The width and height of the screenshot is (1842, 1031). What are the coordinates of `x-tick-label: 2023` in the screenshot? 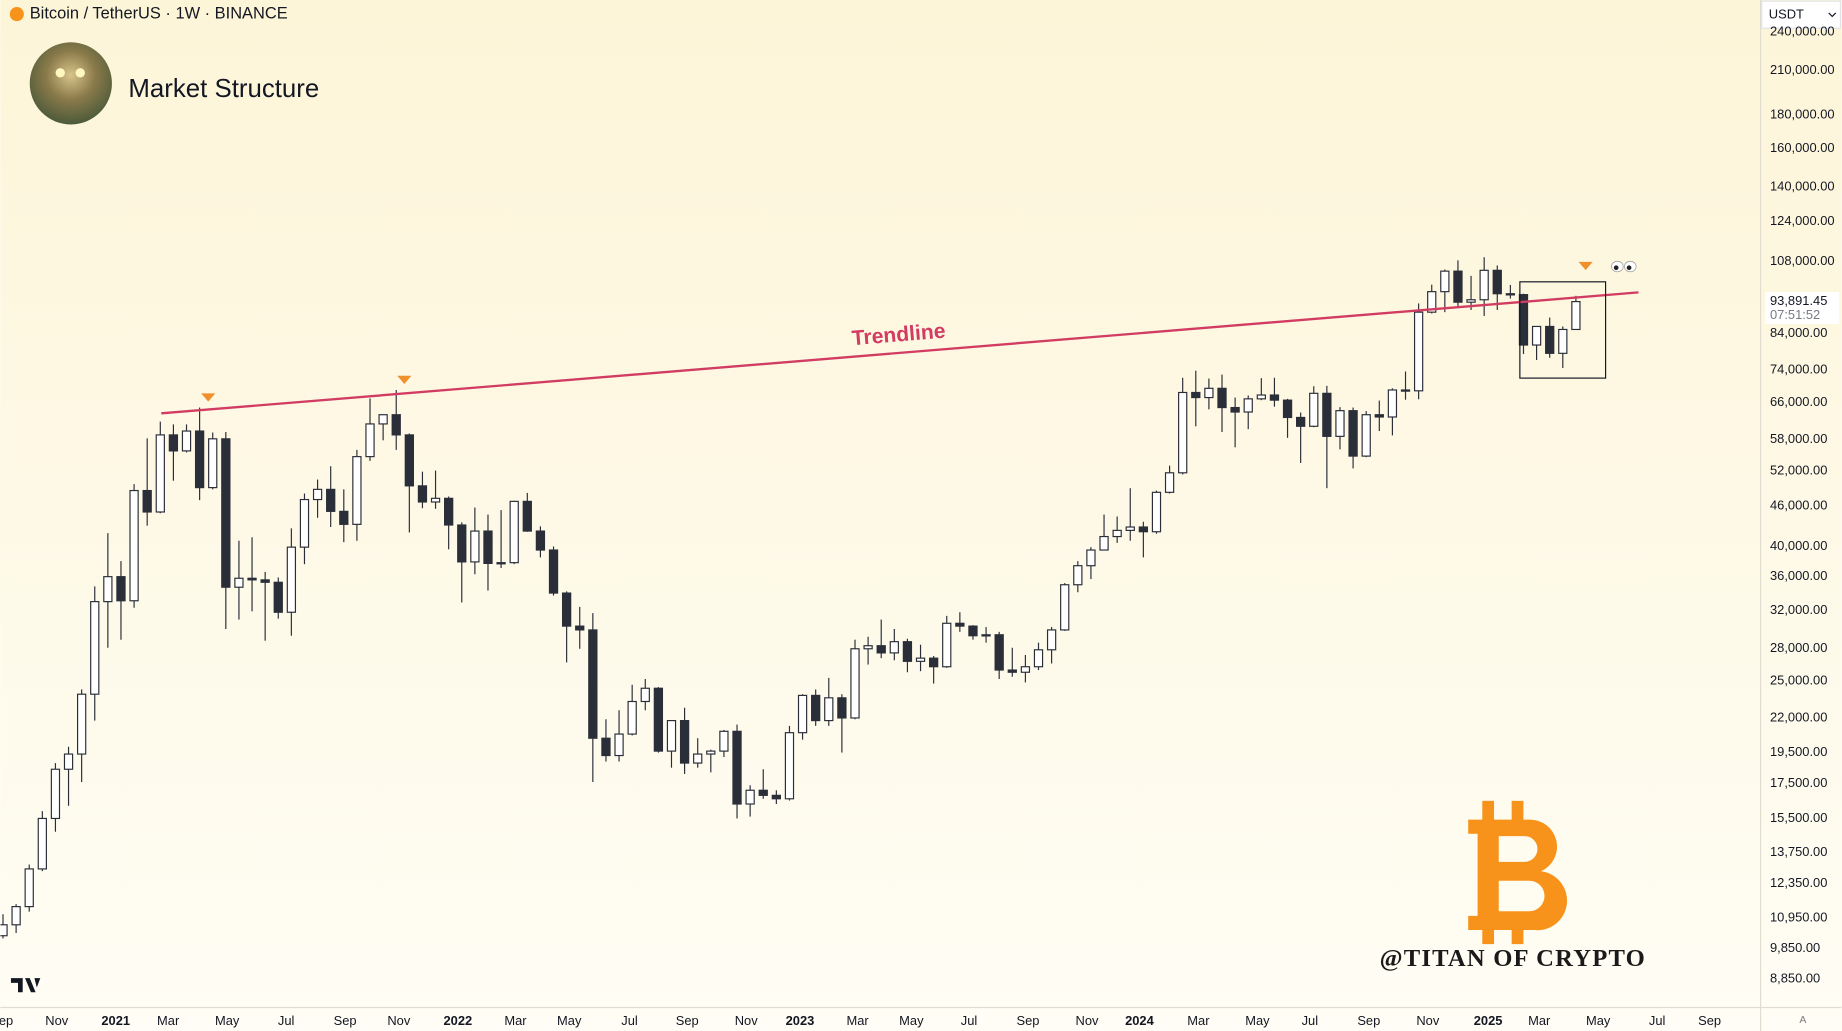 It's located at (800, 1020).